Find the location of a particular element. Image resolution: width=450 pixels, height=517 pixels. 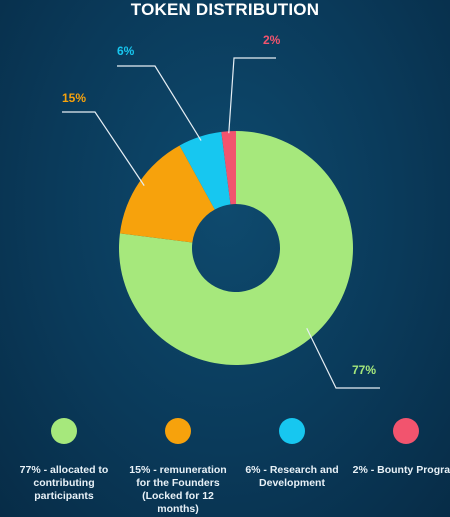

data-label-founders: 15% is located at coordinates (74, 98).